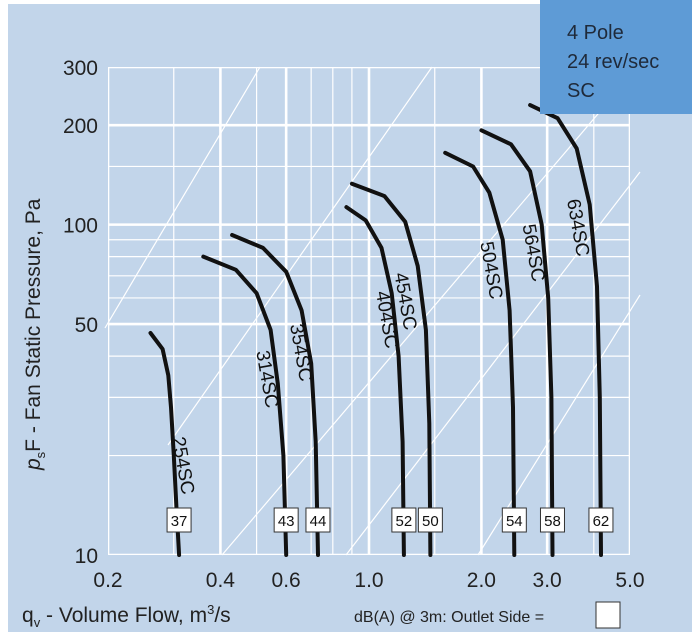 The width and height of the screenshot is (692, 632). What do you see at coordinates (565, 330) in the screenshot?
I see `curve-634SC` at bounding box center [565, 330].